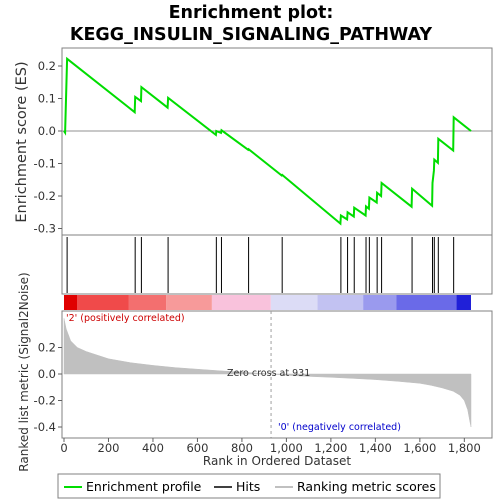 The image size is (500, 500). What do you see at coordinates (251, 13) in the screenshot?
I see `title-line-1: Enrichment plot:` at bounding box center [251, 13].